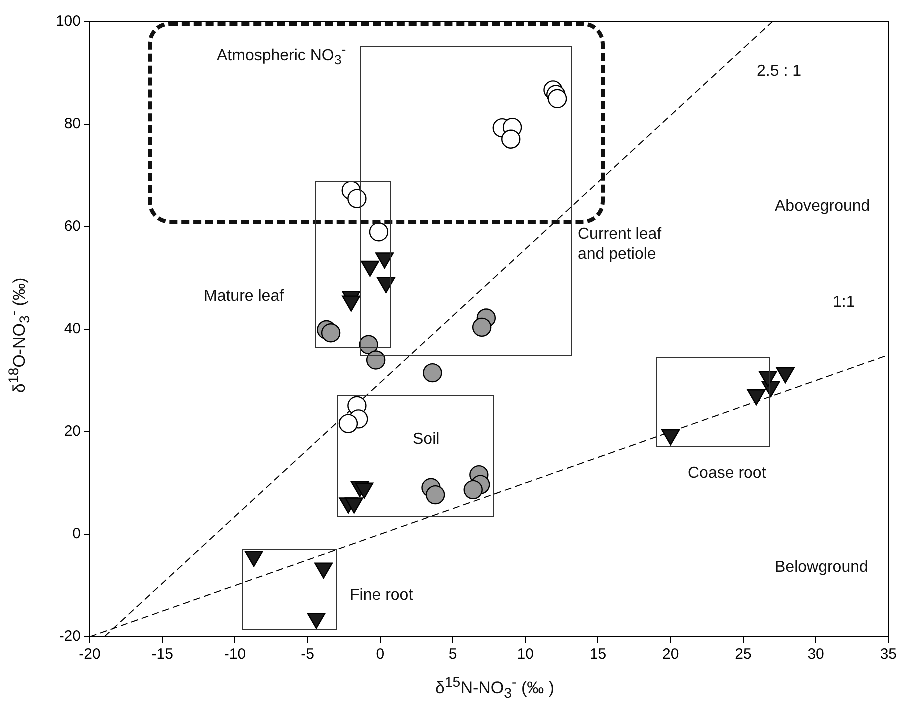 The image size is (900, 709). Describe the element at coordinates (235, 655) in the screenshot. I see `x-tick-label: -10` at that location.